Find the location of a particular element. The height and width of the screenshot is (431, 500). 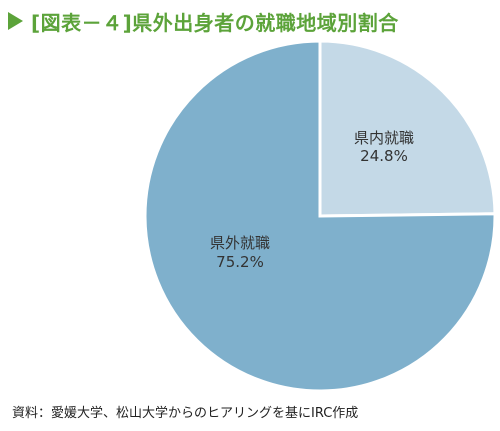

chart-title-bar: [図表－４]県外出身者の就職地域別割合 is located at coordinates (252, 21).